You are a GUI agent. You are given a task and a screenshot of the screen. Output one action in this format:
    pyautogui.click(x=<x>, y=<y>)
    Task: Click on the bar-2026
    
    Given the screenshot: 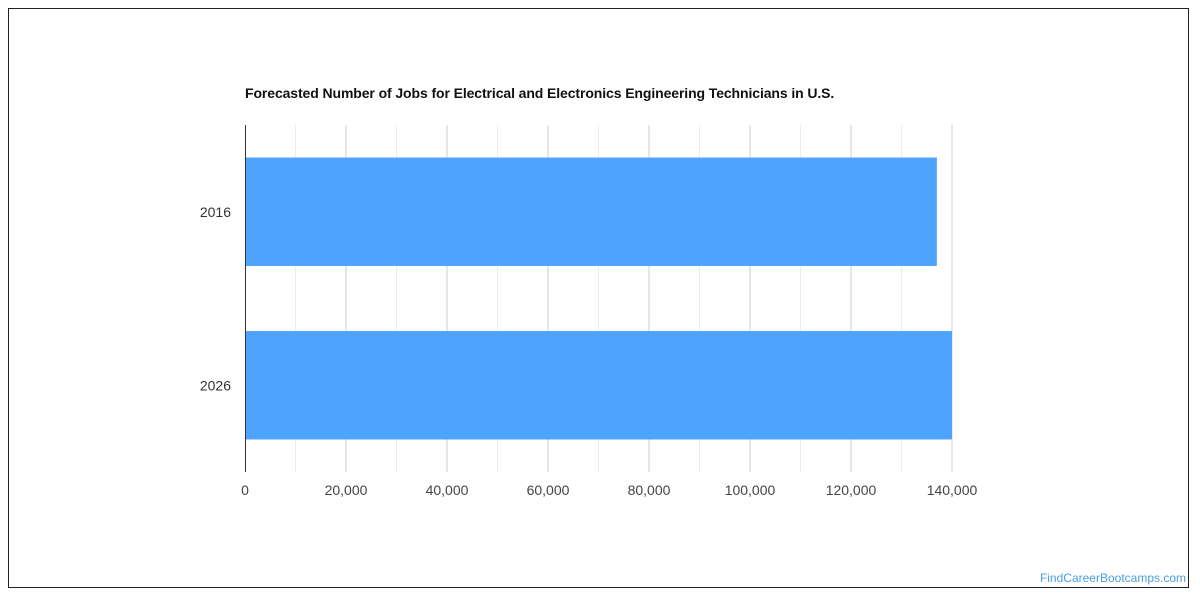 What is the action you would take?
    pyautogui.click(x=598, y=385)
    